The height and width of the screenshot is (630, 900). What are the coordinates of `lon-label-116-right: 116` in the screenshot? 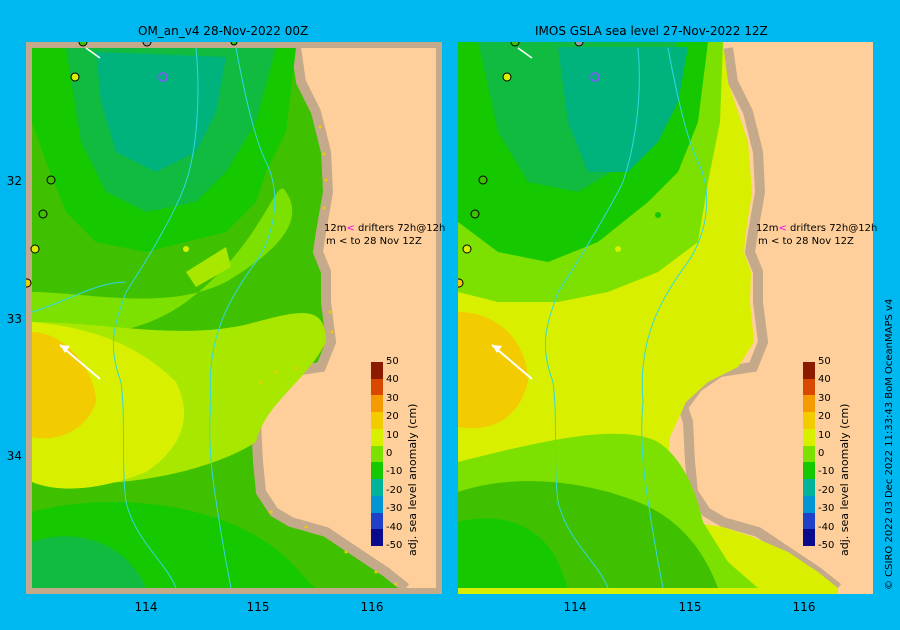 It's located at (804, 607).